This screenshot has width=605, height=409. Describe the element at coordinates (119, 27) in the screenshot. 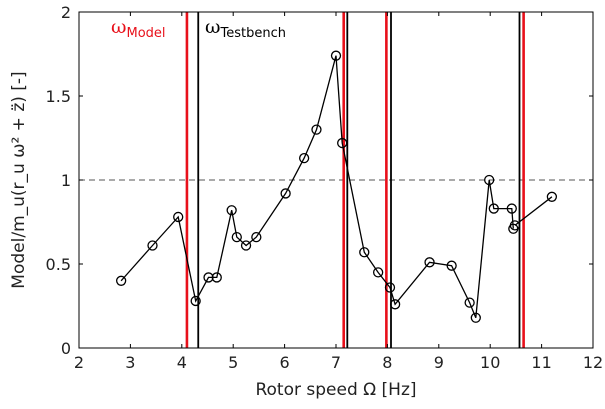

I see `legend-model-symbol: ω` at that location.